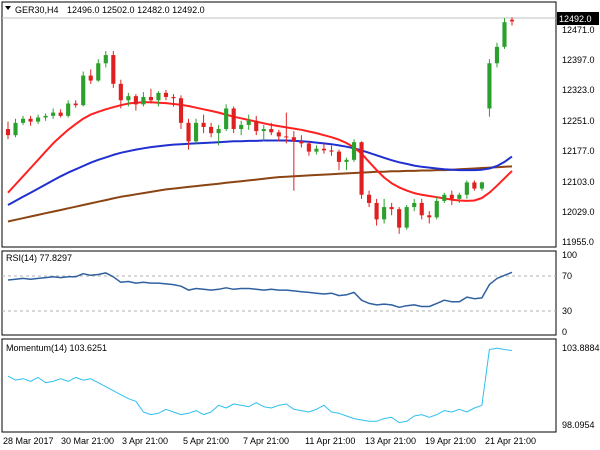  Describe the element at coordinates (145, 441) in the screenshot. I see `time-tick: 3 Apr 21:00` at that location.